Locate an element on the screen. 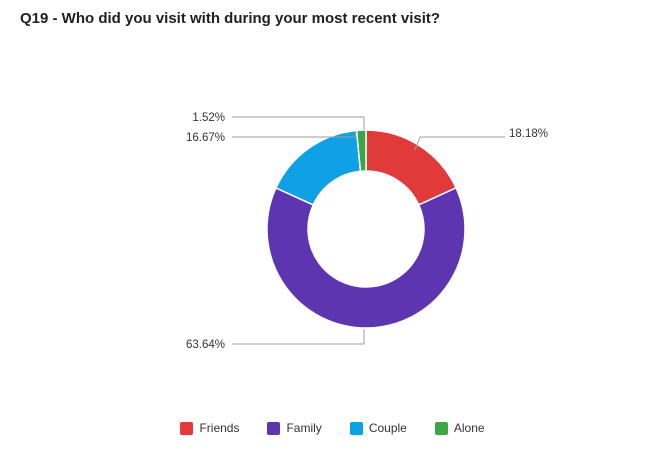  slice-alone is located at coordinates (361, 151).